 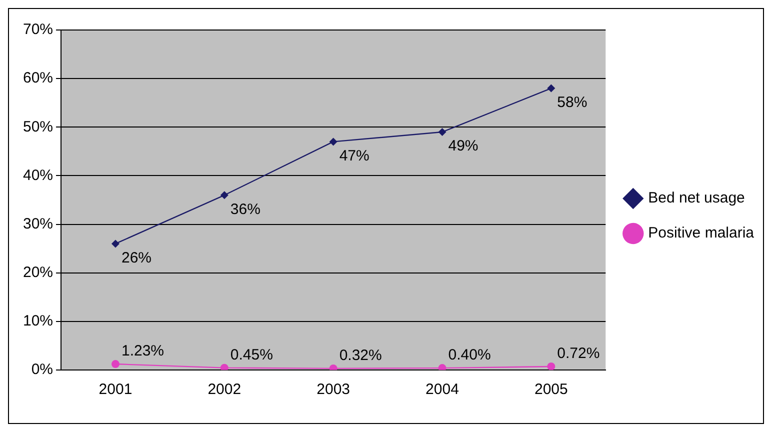 What do you see at coordinates (38, 223) in the screenshot?
I see `y-tick-label: 30%` at bounding box center [38, 223].